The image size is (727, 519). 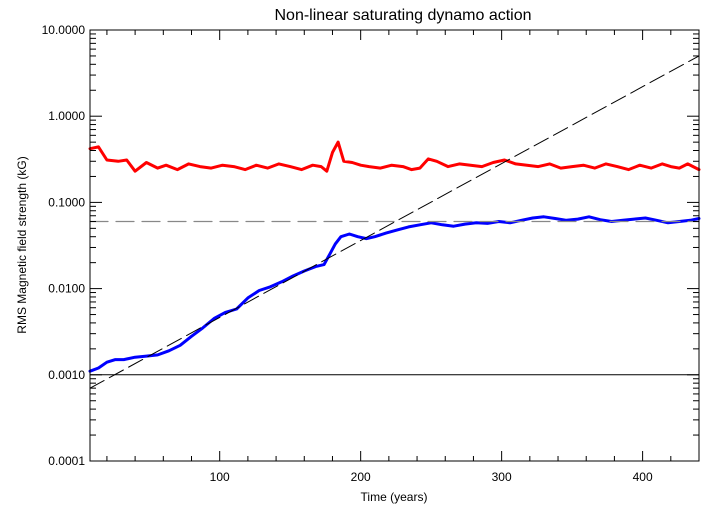 What do you see at coordinates (66, 116) in the screenshot?
I see `y-tick-label: 1.0000` at bounding box center [66, 116].